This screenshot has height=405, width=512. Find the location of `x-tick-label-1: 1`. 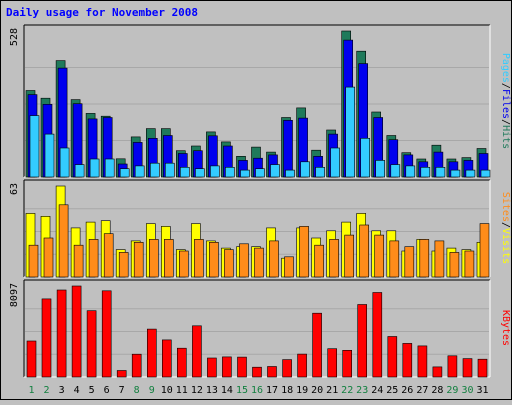

x-tick-label-1: 1 is located at coordinates (31, 390).